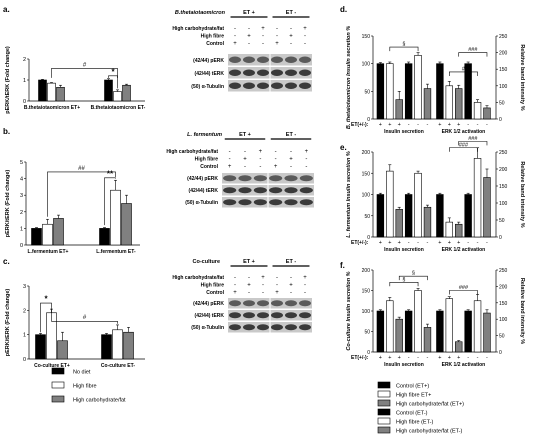  What do you see at coordinates (366, 153) in the screenshot?
I see `y-tick-label: 200` at bounding box center [366, 153].